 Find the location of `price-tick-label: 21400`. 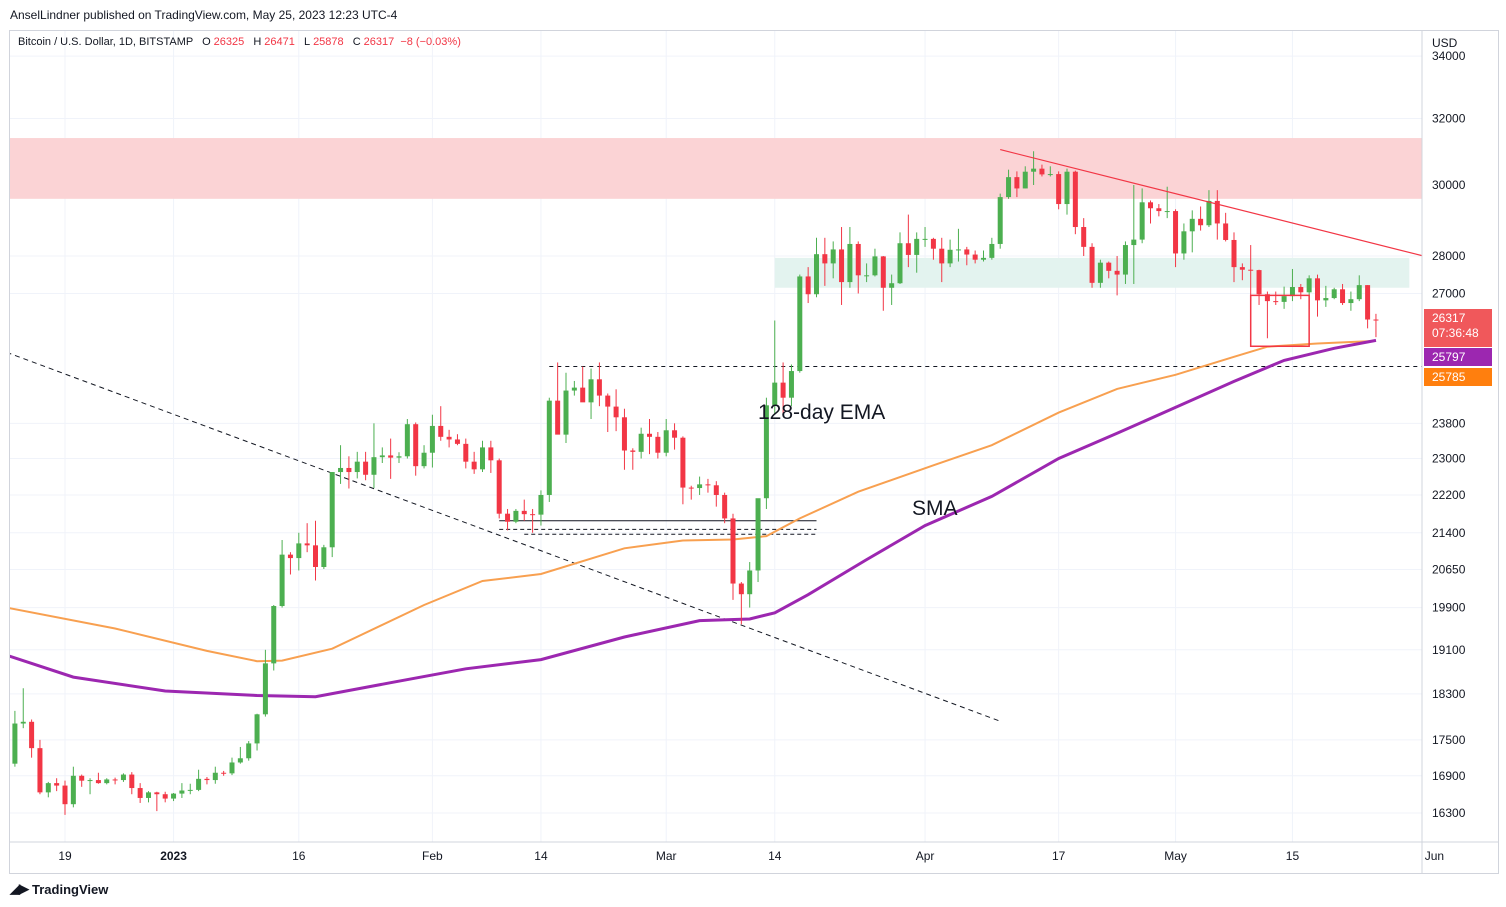

price-tick-label: 21400 is located at coordinates (1449, 533).